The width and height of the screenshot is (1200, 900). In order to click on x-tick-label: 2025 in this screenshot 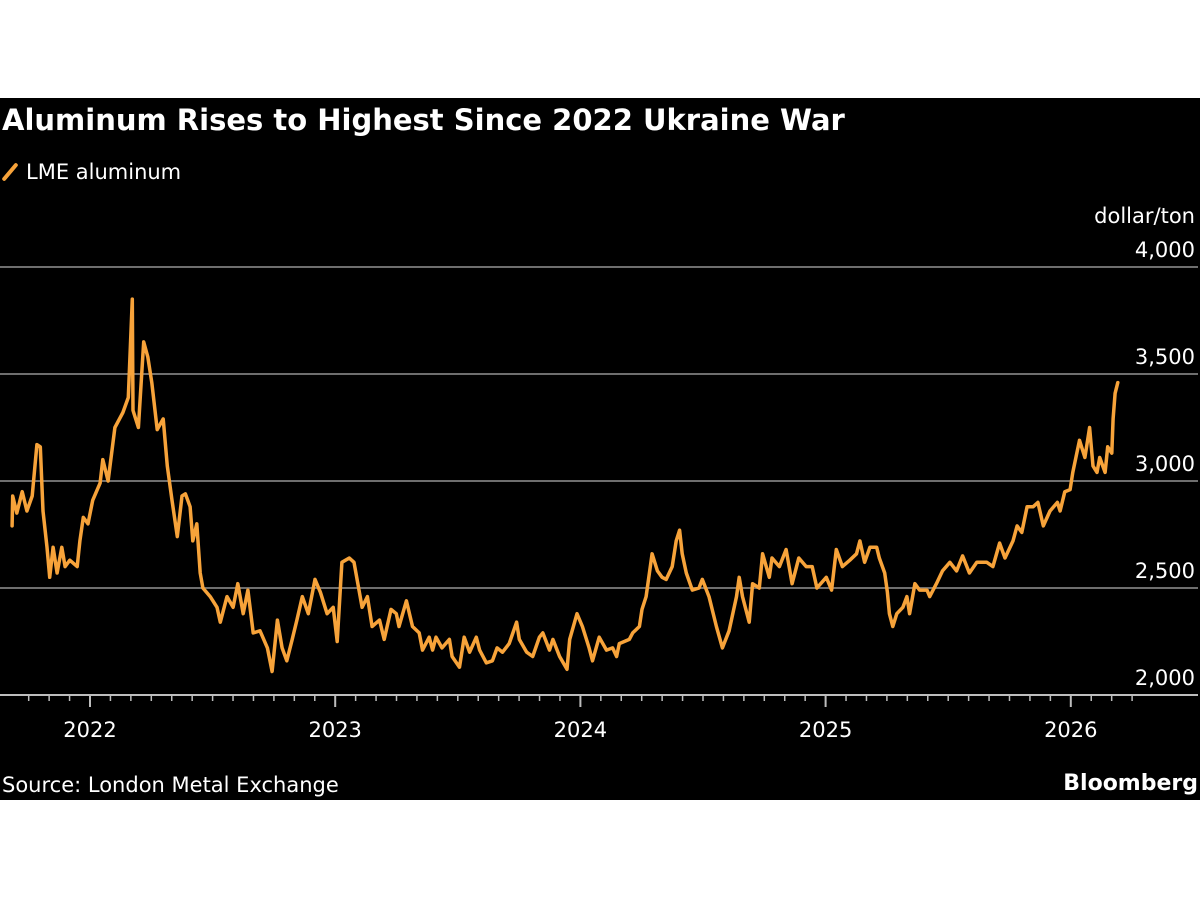, I will do `click(825, 730)`.